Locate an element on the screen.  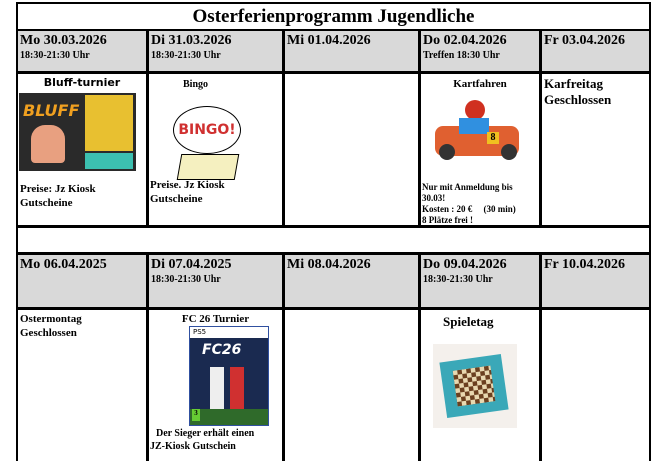
note-line: Preise: Jz Kiosk is located at coordinates (58, 189).